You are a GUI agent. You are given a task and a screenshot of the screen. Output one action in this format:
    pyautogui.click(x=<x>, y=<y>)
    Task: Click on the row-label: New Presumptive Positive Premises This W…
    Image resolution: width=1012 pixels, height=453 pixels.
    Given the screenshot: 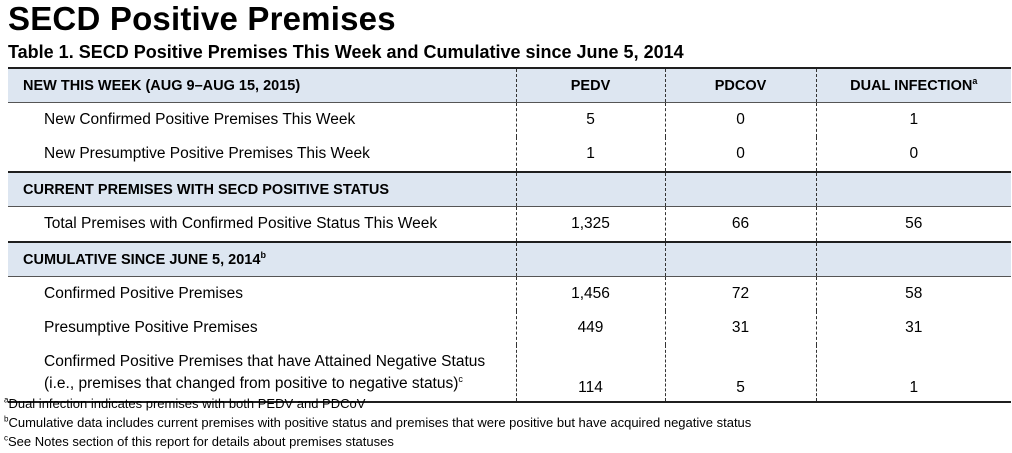 What is the action you would take?
    pyautogui.click(x=262, y=154)
    